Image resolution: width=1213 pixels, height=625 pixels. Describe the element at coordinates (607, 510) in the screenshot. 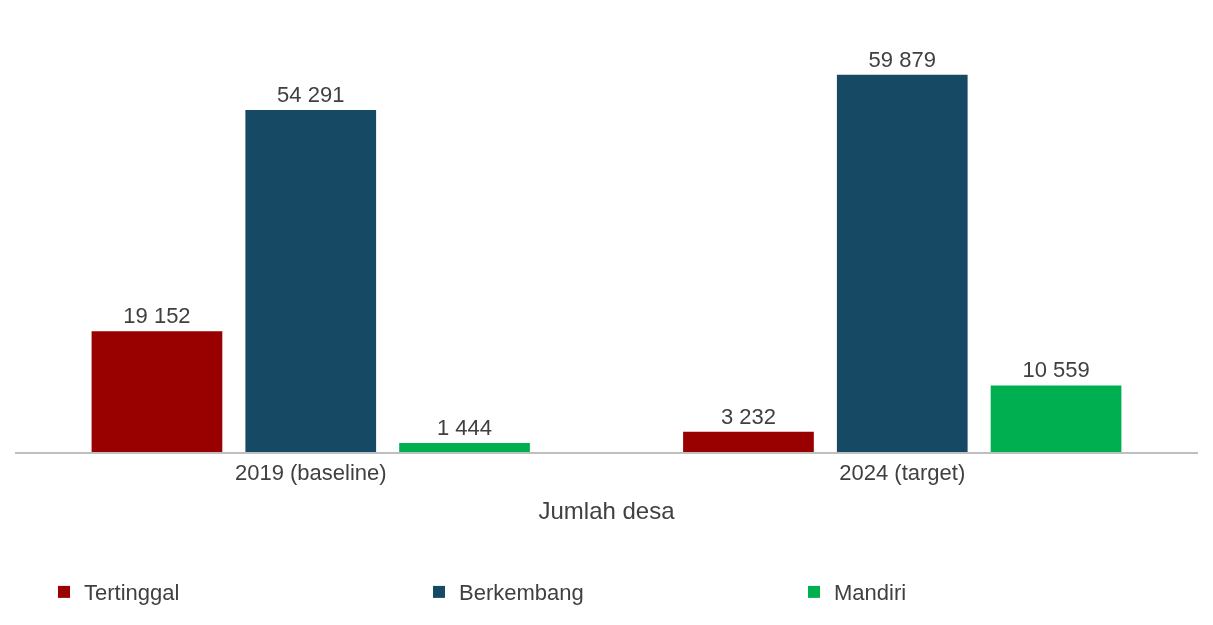

I see `x-axis-title: Jumlah desa` at that location.